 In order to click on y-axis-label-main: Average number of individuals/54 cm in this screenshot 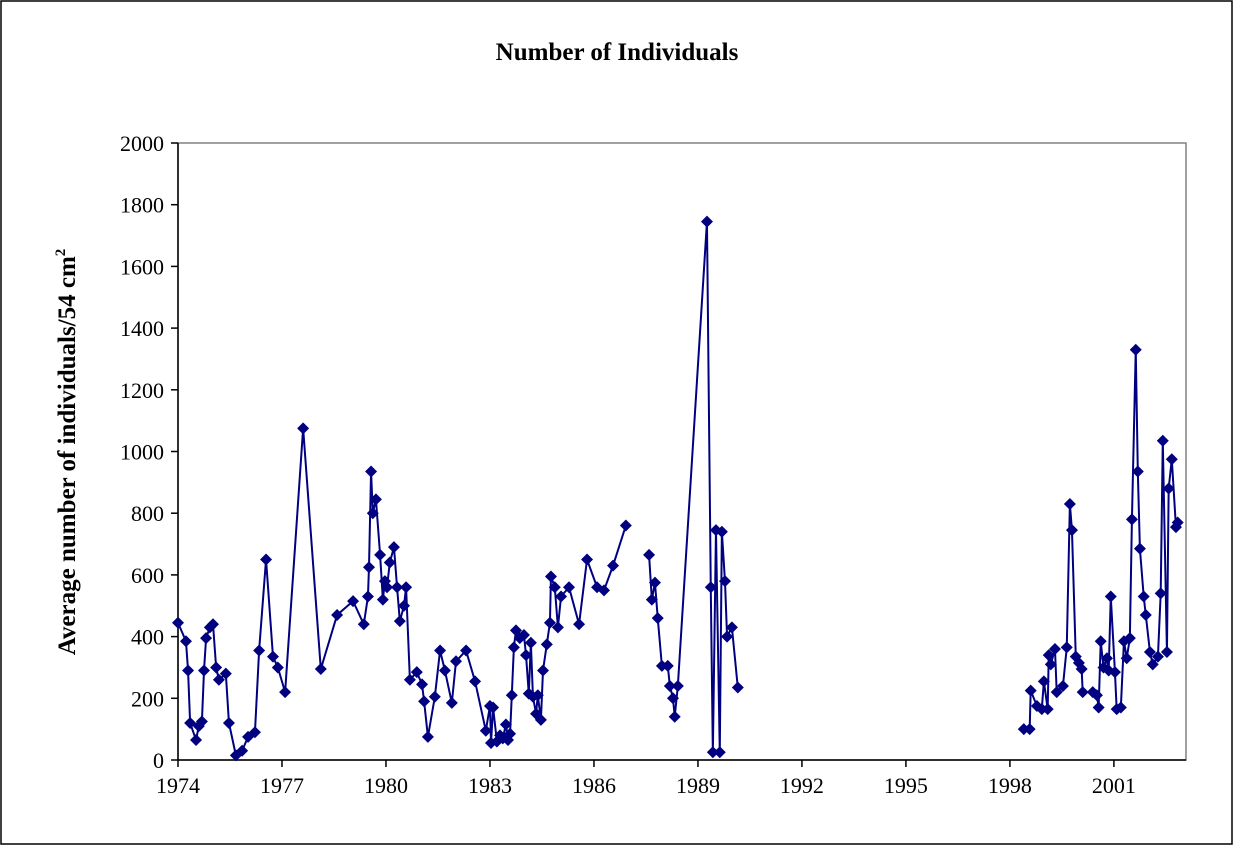, I will do `click(67, 455)`.